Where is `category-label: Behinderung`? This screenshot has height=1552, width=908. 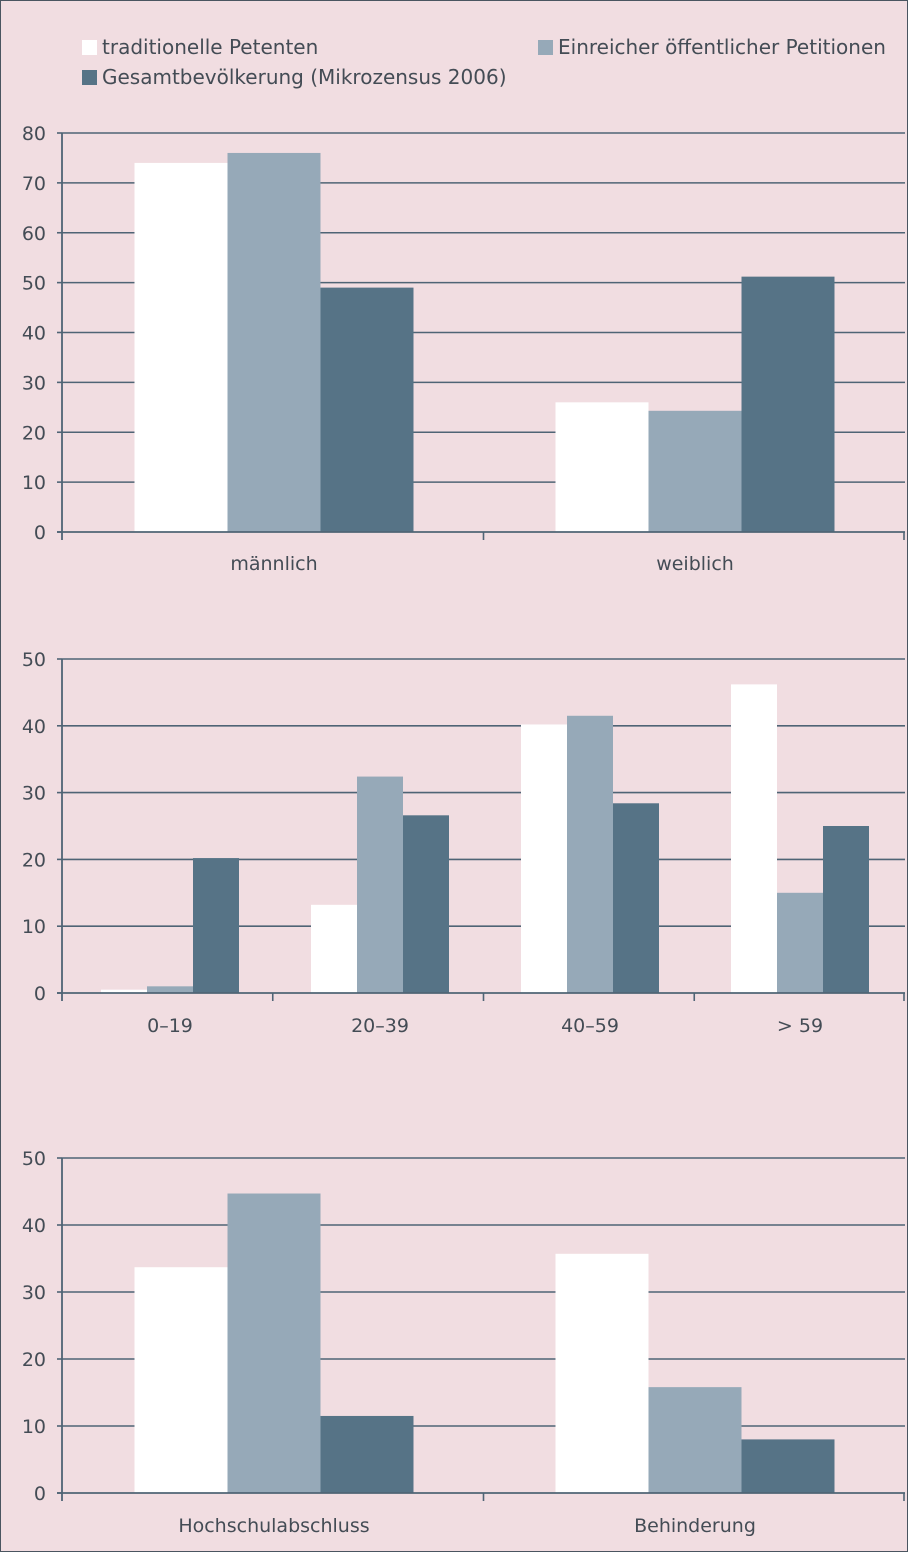
category-label: Behinderung is located at coordinates (695, 1526).